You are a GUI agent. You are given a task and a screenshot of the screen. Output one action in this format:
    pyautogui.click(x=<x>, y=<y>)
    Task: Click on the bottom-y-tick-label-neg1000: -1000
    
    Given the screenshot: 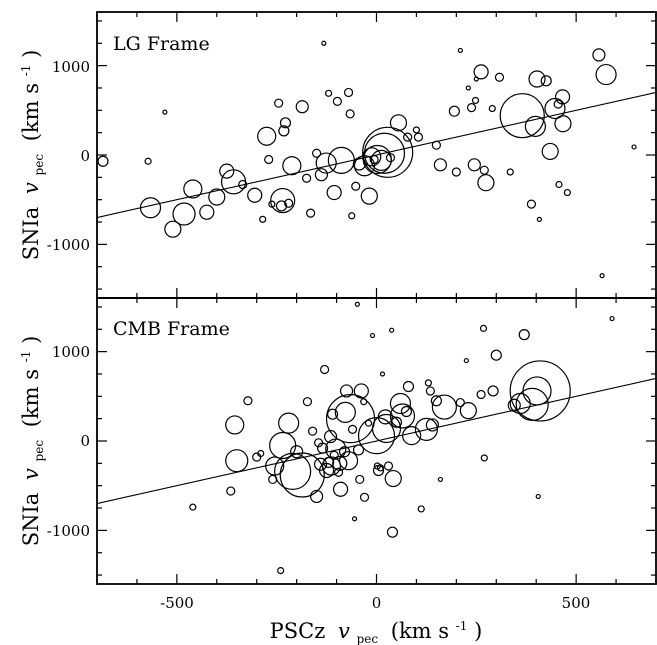 What is the action you would take?
    pyautogui.click(x=68, y=531)
    